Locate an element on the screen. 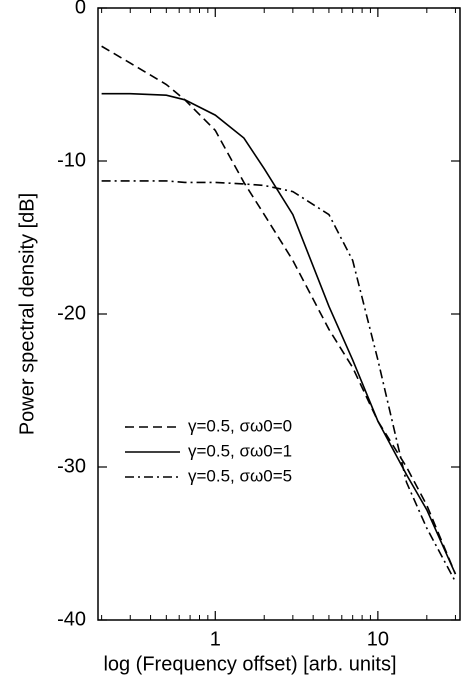  legend-label: γ=0.5, σω0=5 is located at coordinates (240, 475).